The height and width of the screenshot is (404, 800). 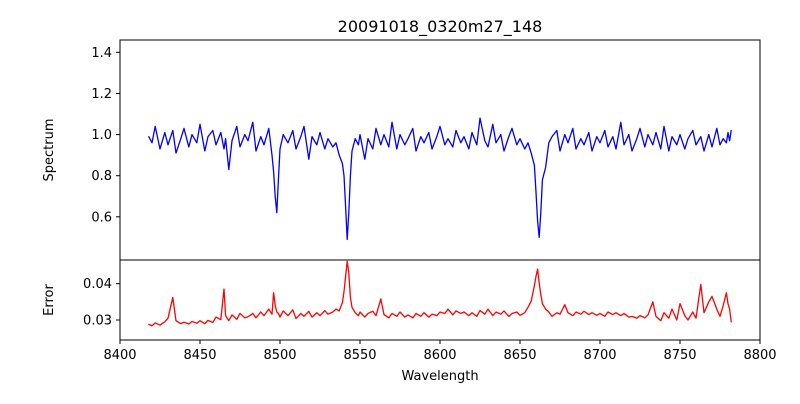 I want to click on error-y-axis-label: Error, so click(x=49, y=300).